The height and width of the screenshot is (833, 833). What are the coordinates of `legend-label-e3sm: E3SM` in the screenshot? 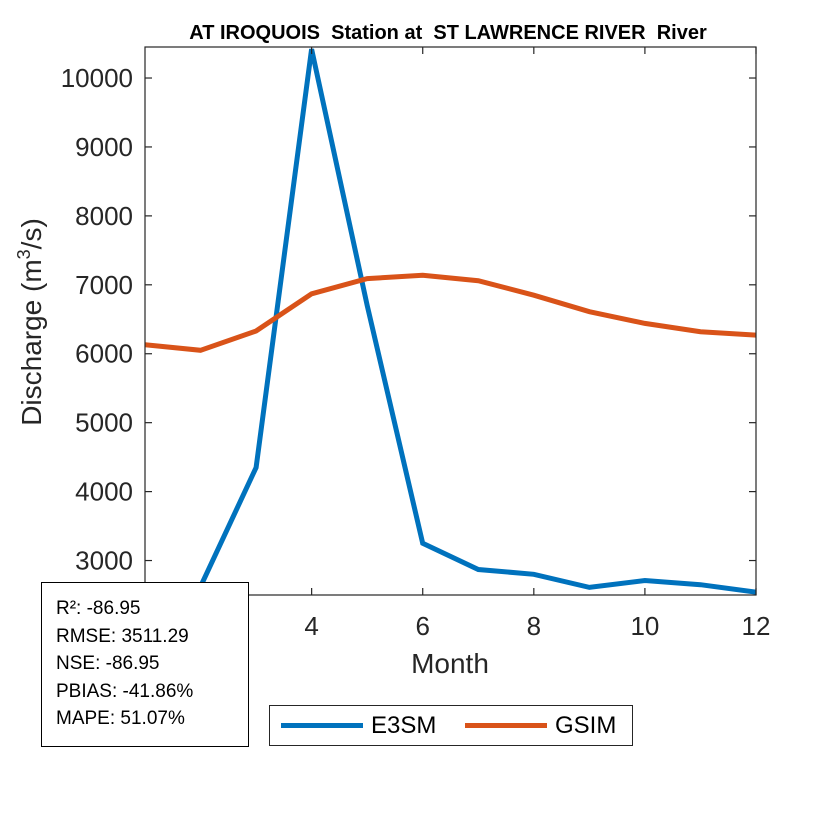 It's located at (404, 725).